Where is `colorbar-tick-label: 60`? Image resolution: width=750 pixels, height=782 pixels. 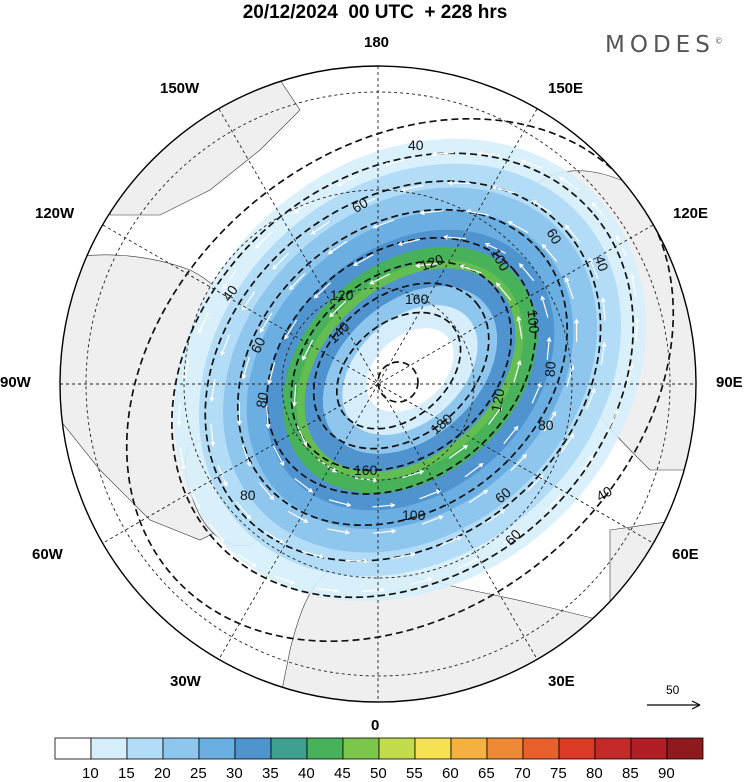 colorbar-tick-label: 60 is located at coordinates (450, 773).